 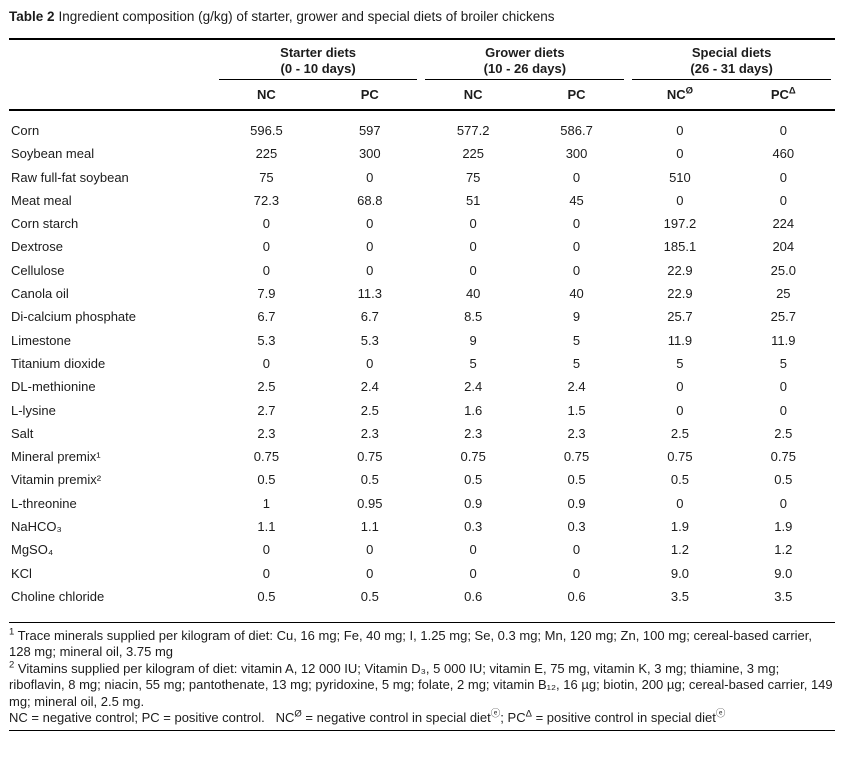 What do you see at coordinates (422, 153) in the screenshot?
I see `table-row: Soybean meal 225 300 225 300 0 460` at bounding box center [422, 153].